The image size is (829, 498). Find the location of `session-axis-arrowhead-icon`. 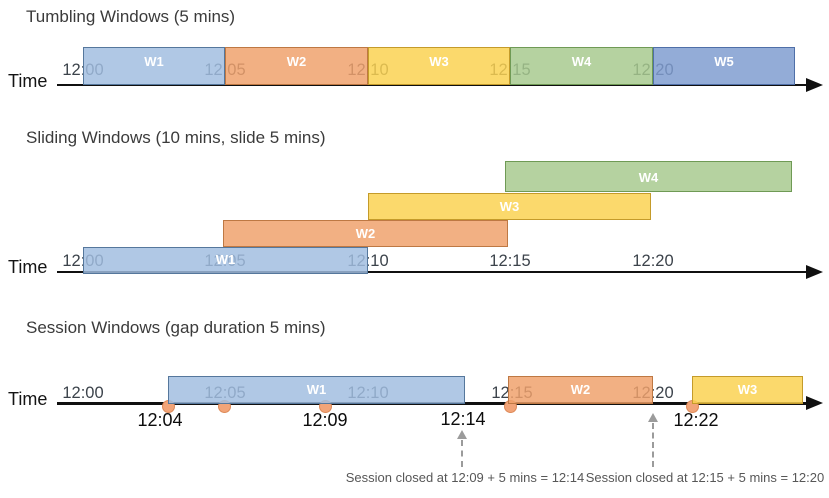

session-axis-arrowhead-icon is located at coordinates (814, 403).